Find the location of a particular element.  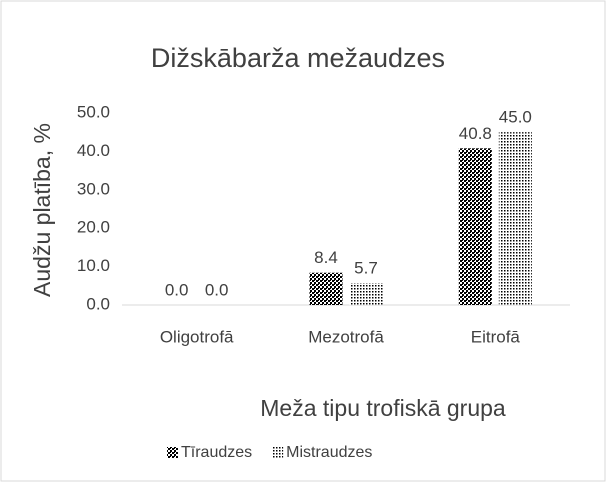

x-tick-label: Mezotrofā is located at coordinates (346, 336).